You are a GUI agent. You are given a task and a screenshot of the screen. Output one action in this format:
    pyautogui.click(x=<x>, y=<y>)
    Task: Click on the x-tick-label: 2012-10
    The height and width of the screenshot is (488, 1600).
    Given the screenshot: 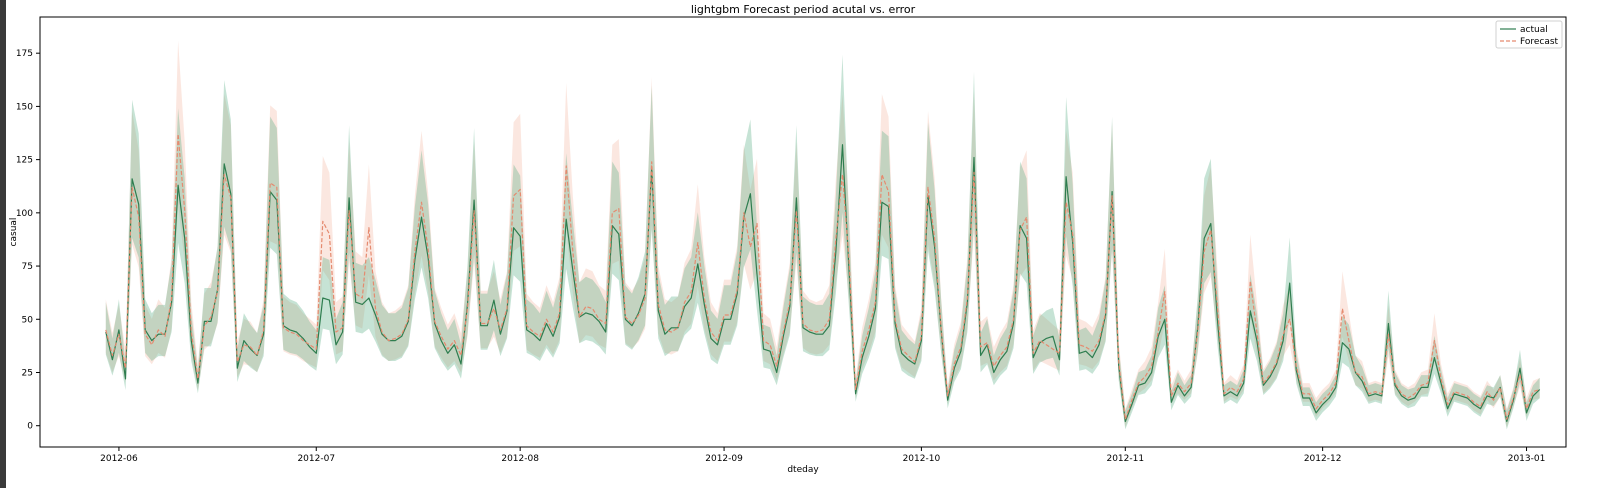 What is the action you would take?
    pyautogui.click(x=922, y=459)
    